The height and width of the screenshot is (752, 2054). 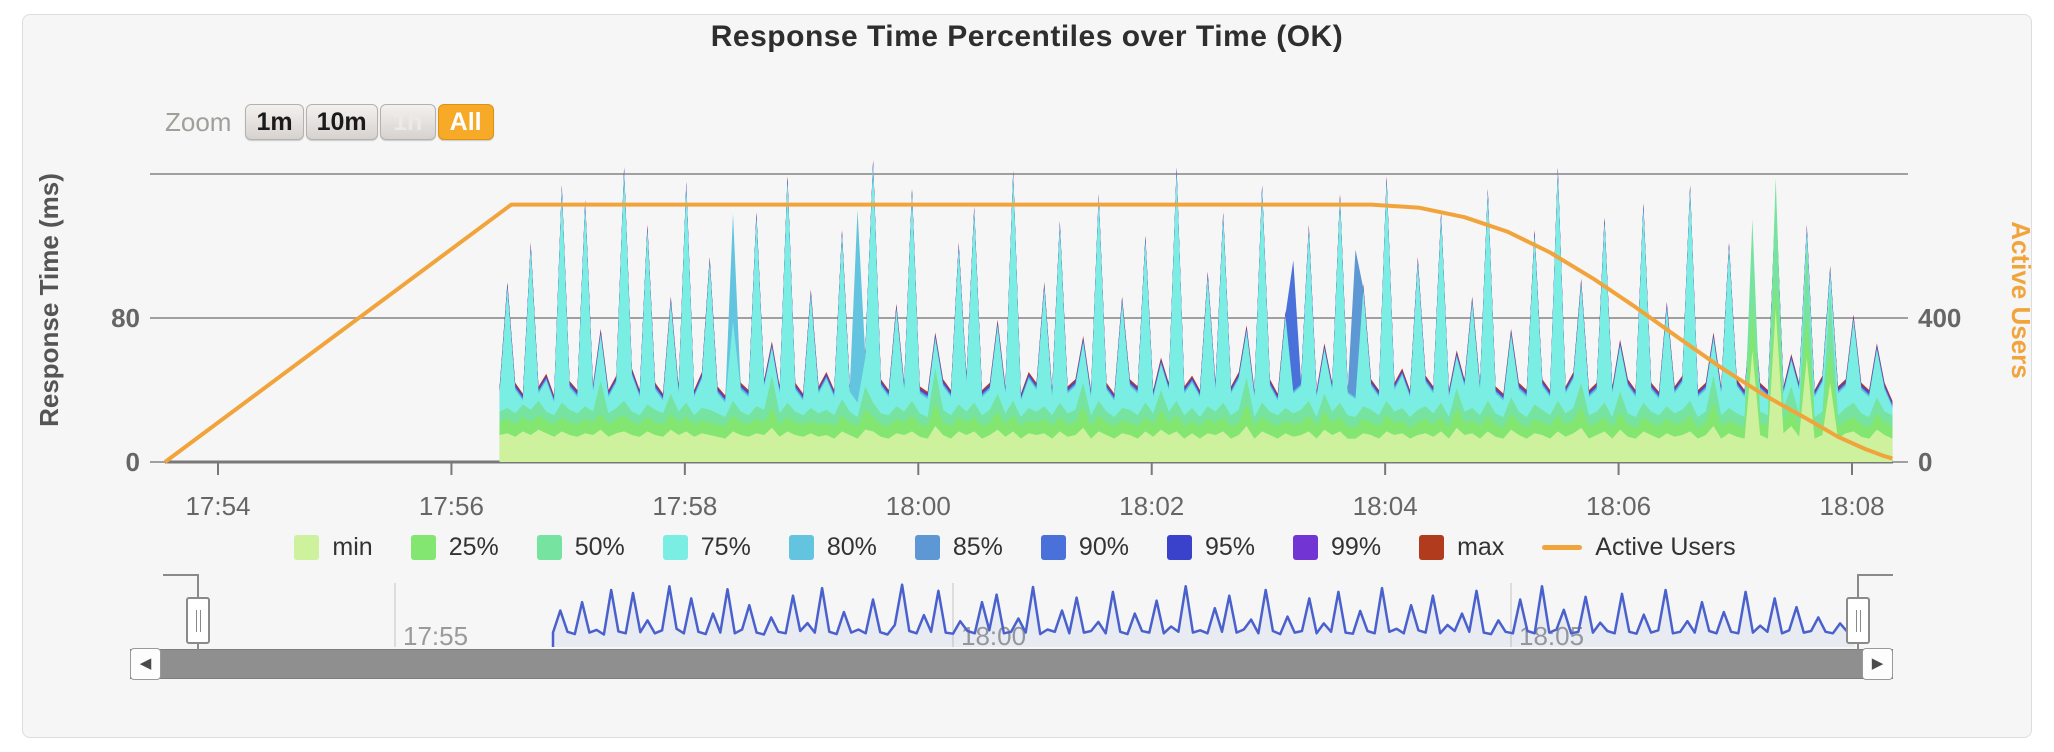 I want to click on left-tick-label-80: 80, so click(x=125, y=318).